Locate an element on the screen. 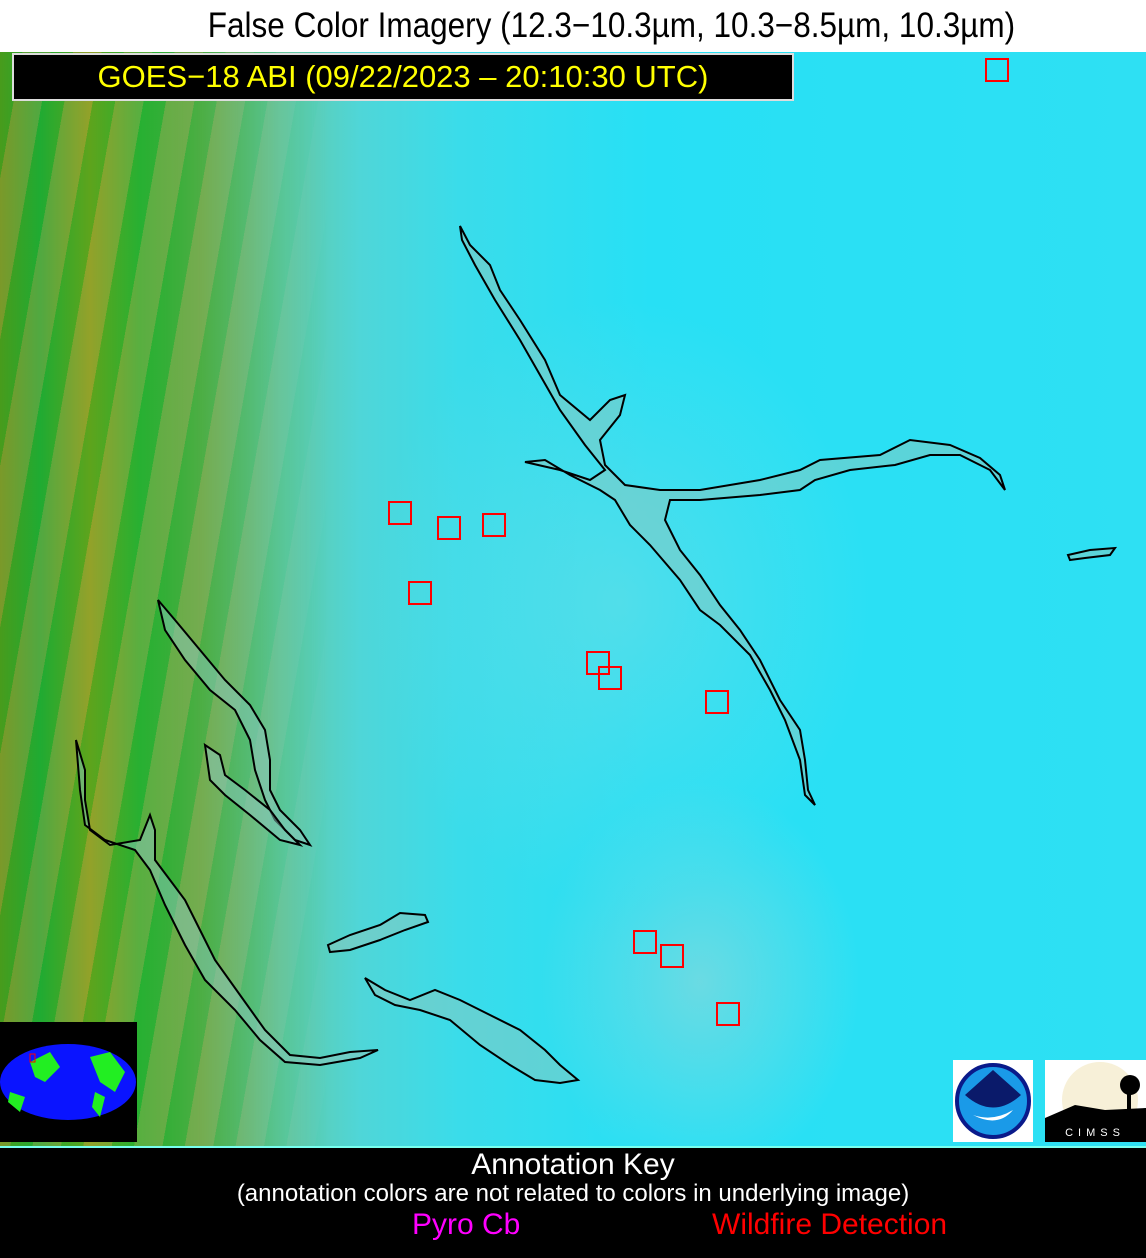  globe-locator-inset is located at coordinates (68, 1082).